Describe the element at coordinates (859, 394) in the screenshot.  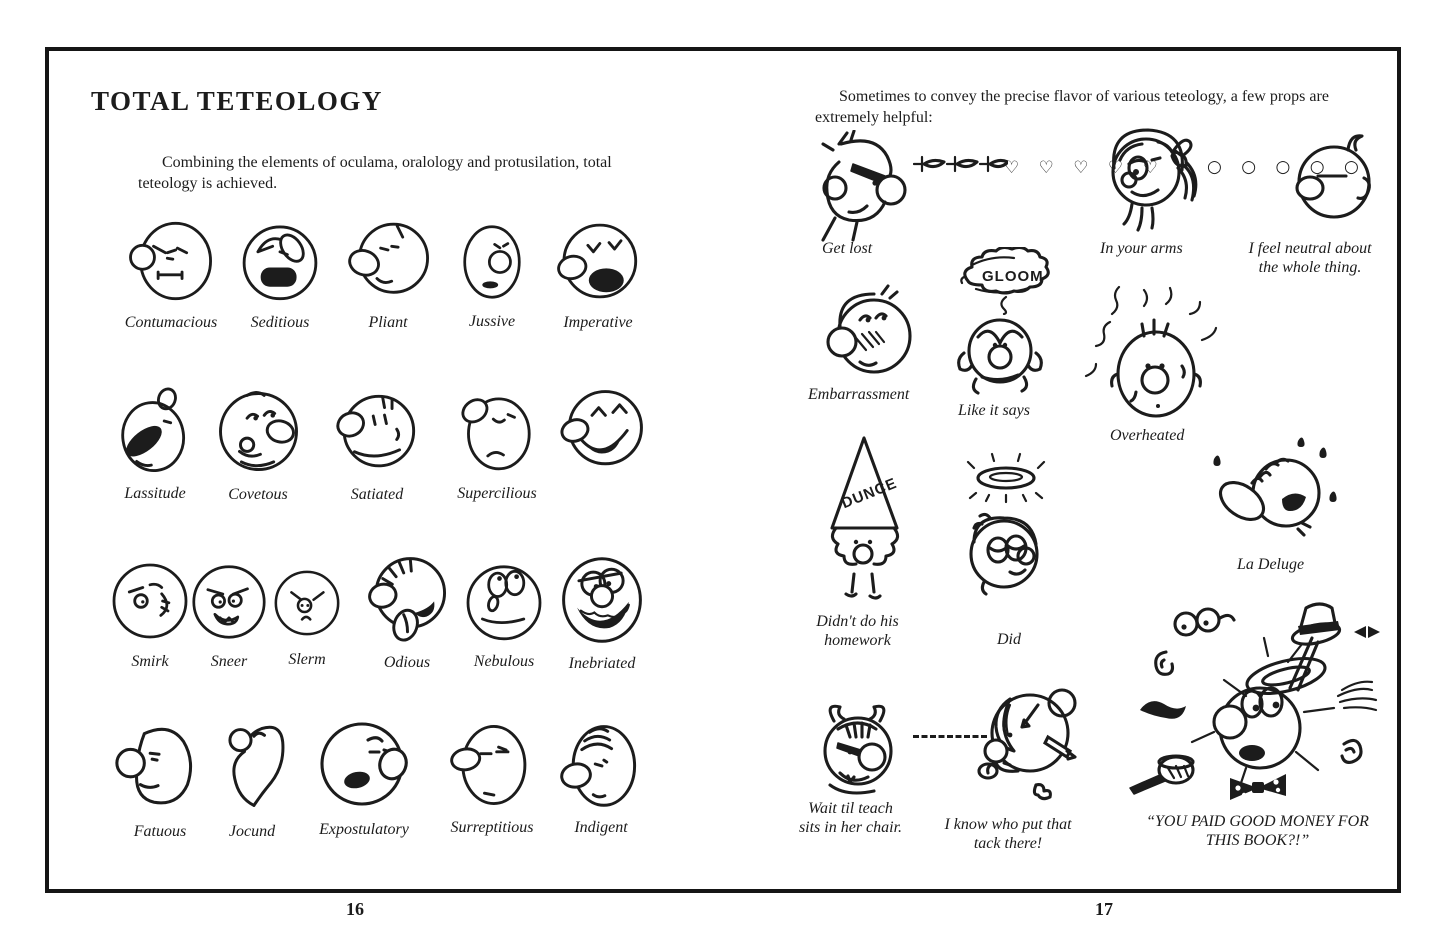
I see `caption-embarrassment: Embarrassment` at that location.